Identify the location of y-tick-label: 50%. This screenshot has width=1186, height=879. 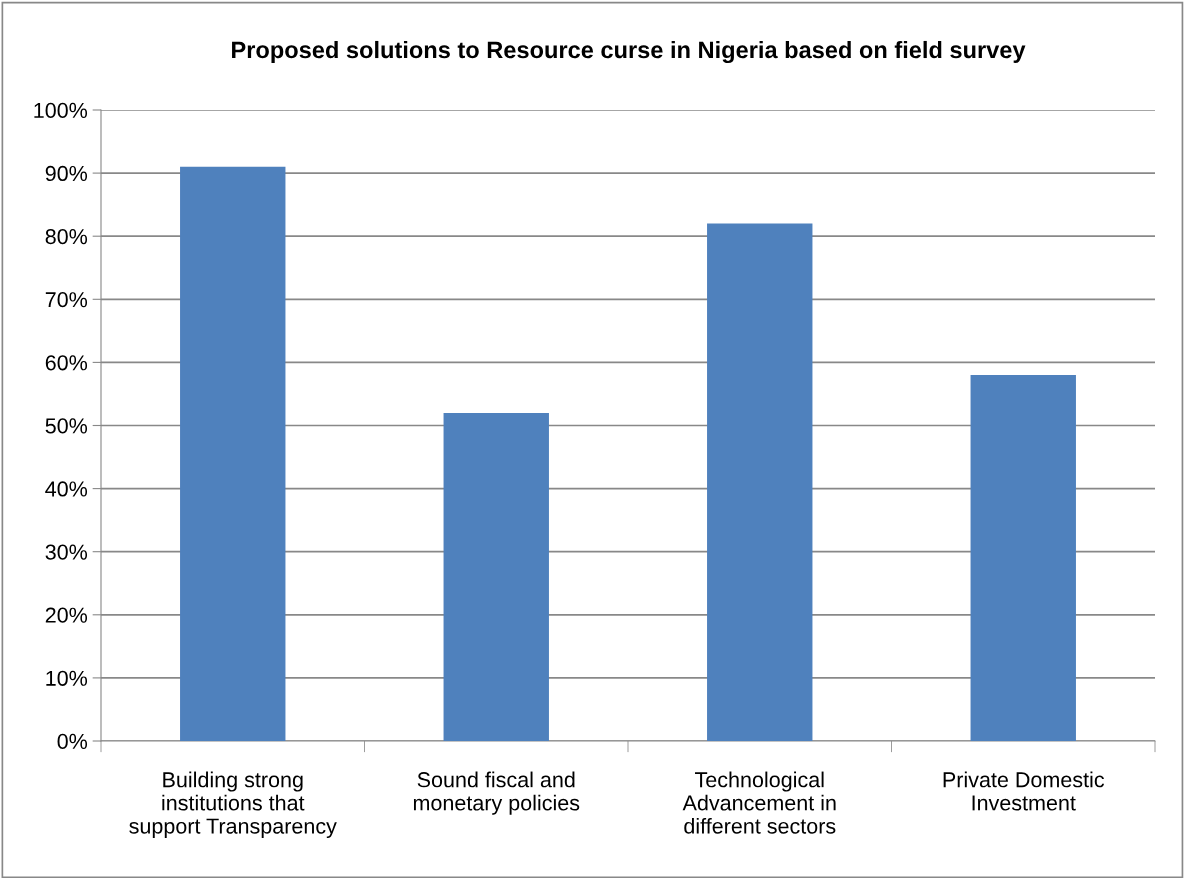
(66, 426).